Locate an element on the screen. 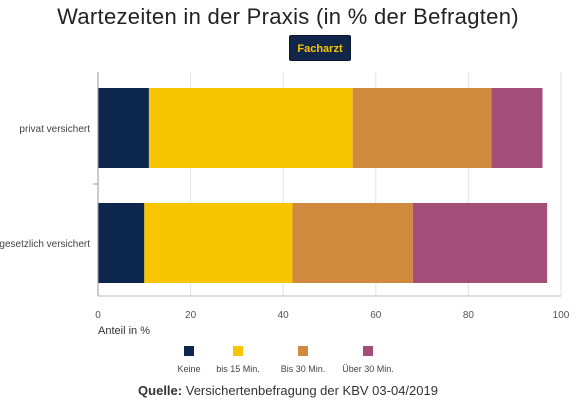 The height and width of the screenshot is (408, 576). legend-label: Über 30 Min. is located at coordinates (368, 369).